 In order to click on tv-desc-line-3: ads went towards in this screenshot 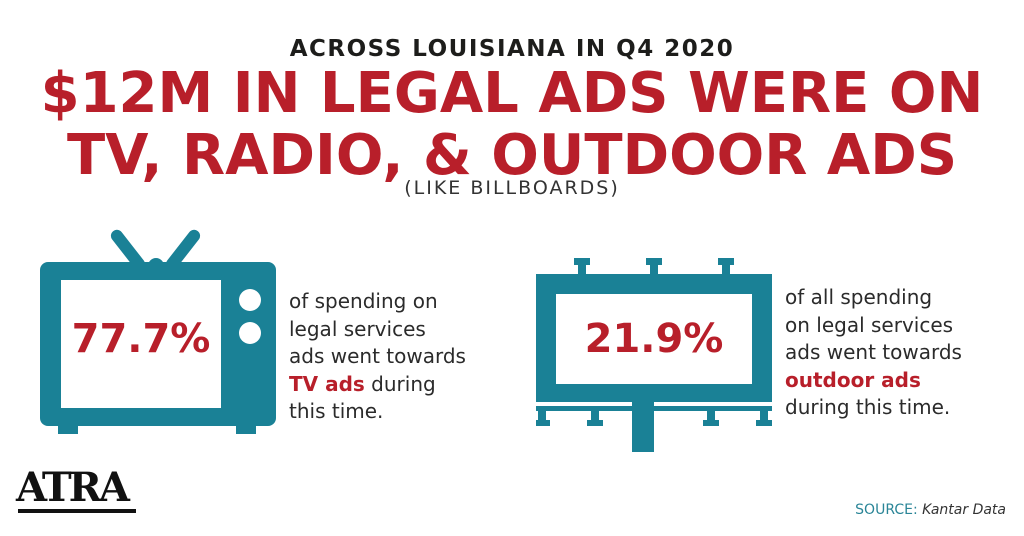, I will do `click(377, 356)`.